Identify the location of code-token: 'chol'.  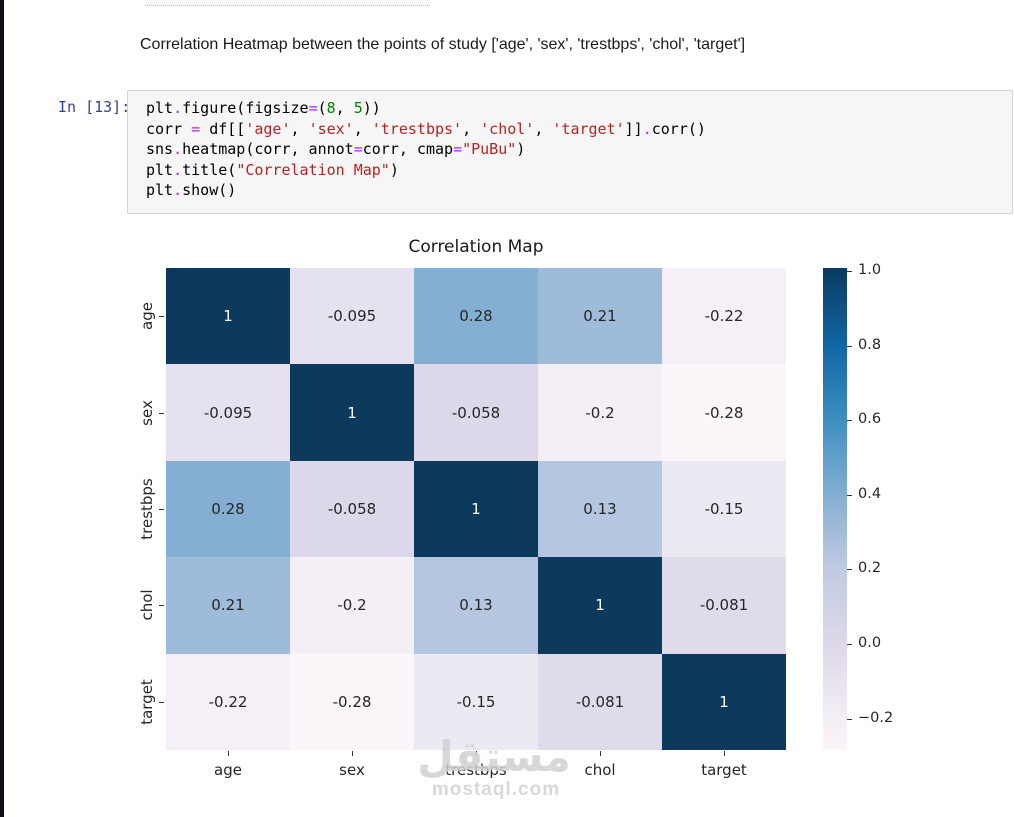
(507, 128).